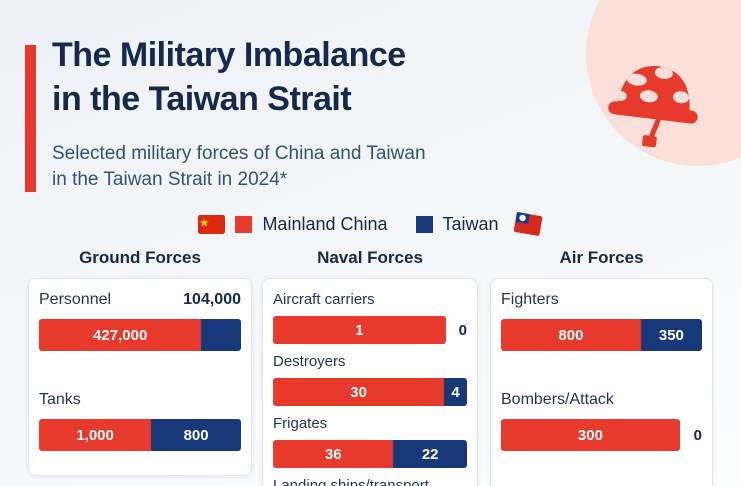 The image size is (741, 486). What do you see at coordinates (75, 299) in the screenshot?
I see `row-label: Personnel` at bounding box center [75, 299].